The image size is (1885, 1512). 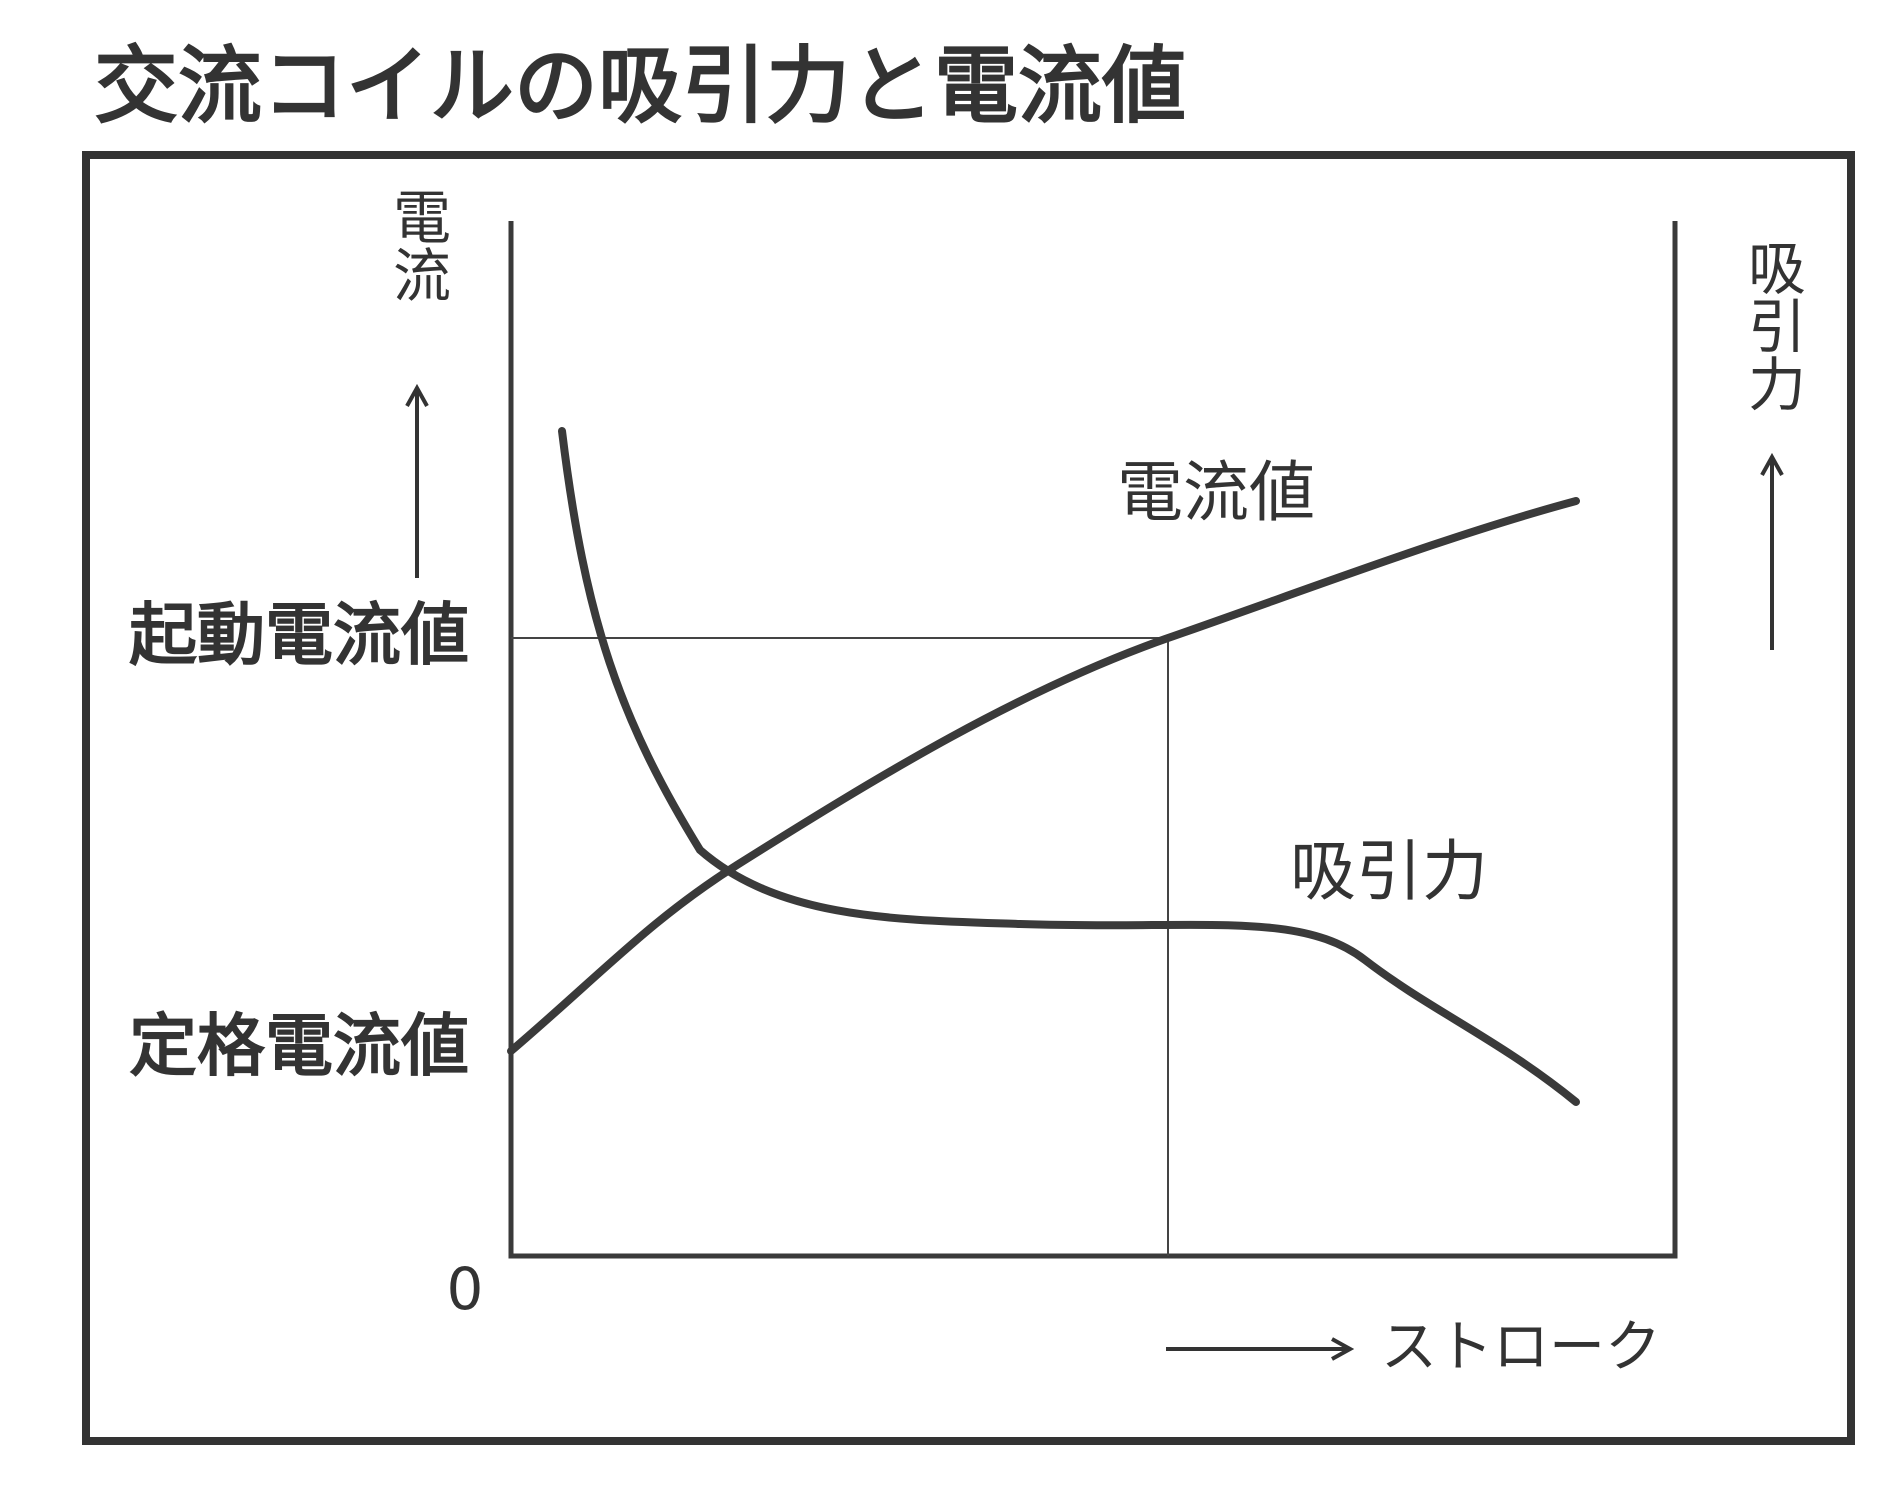 I want to click on rated-current-label: 定格電流値, so click(x=299, y=1047).